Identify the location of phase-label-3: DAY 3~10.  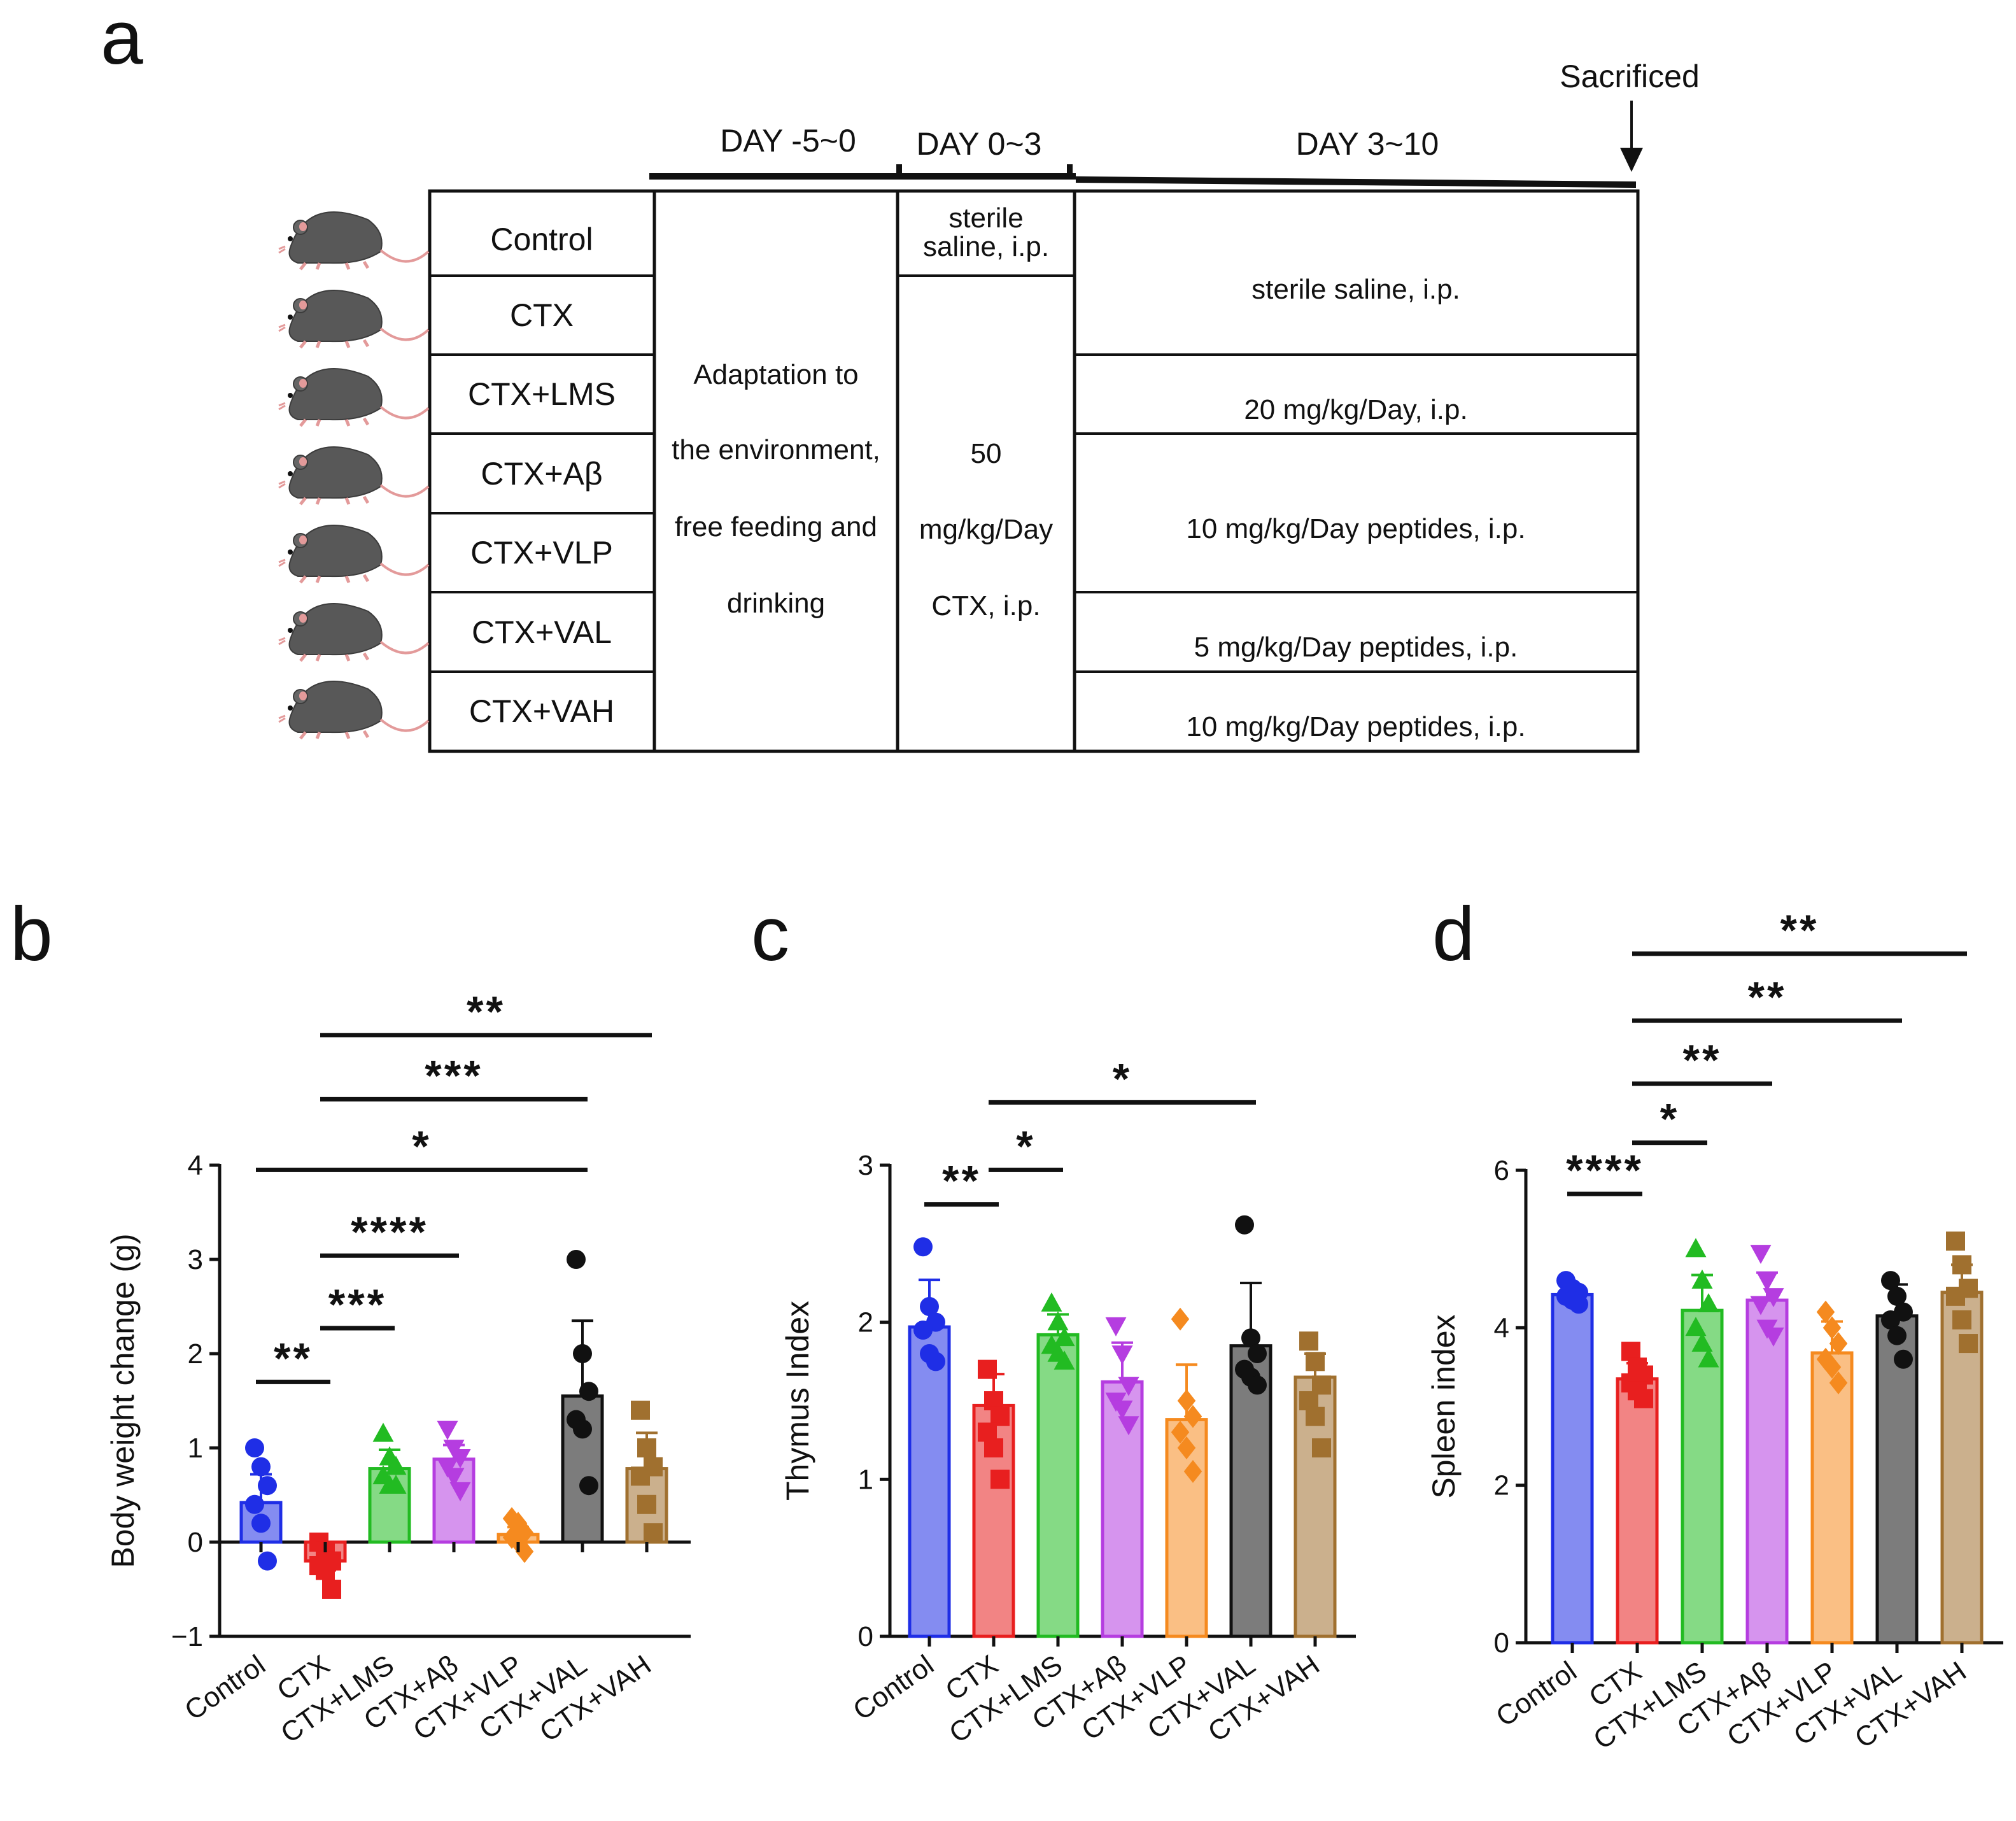
(1367, 144).